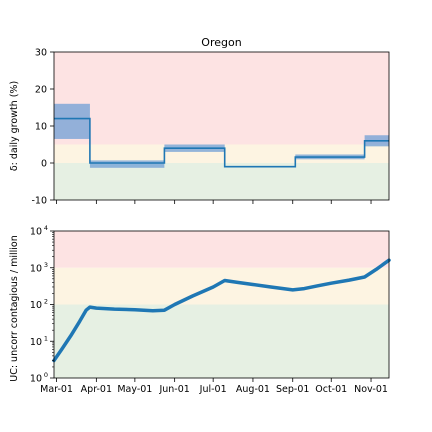 This screenshot has width=432, height=432. What do you see at coordinates (46, 375) in the screenshot?
I see `contagious-y-tick-exponent-0: 0` at bounding box center [46, 375].